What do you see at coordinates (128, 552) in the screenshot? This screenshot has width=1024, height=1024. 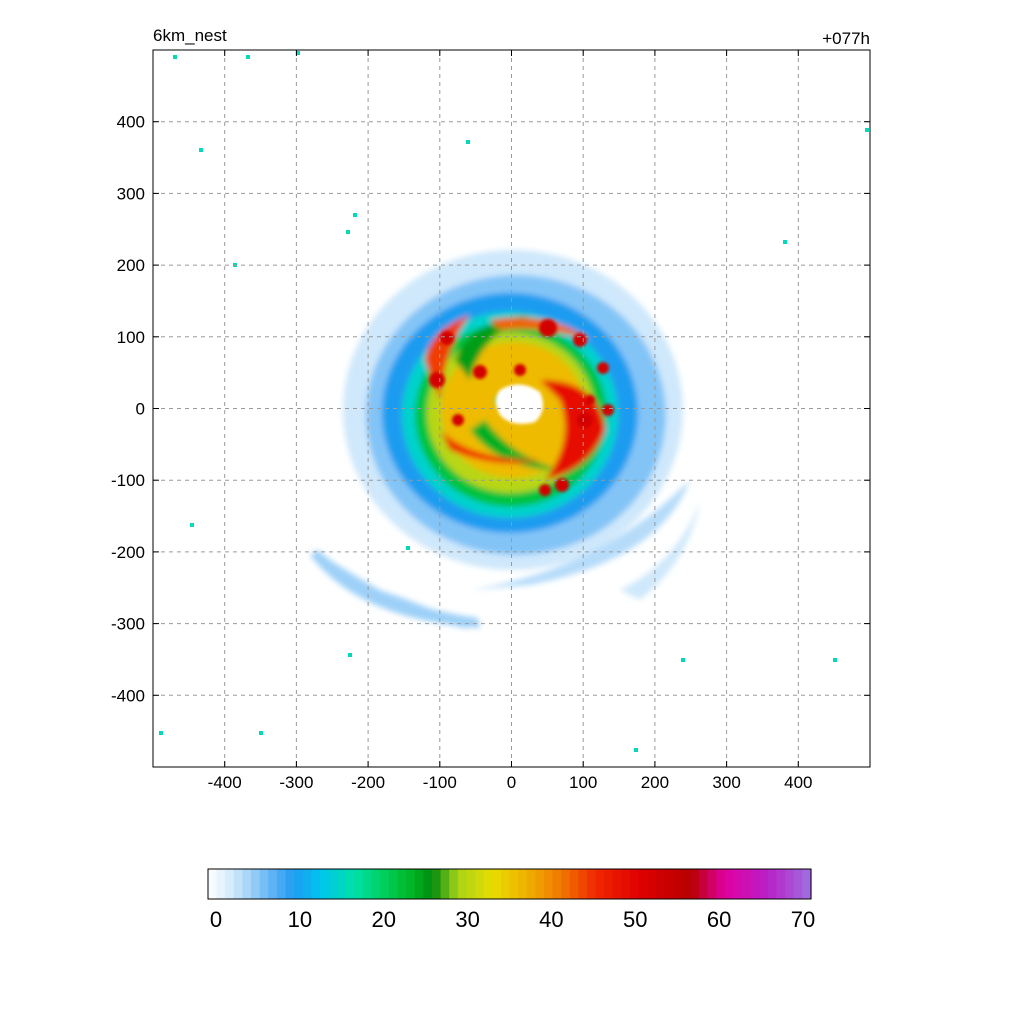 I see `y-tick-label: -200` at bounding box center [128, 552].